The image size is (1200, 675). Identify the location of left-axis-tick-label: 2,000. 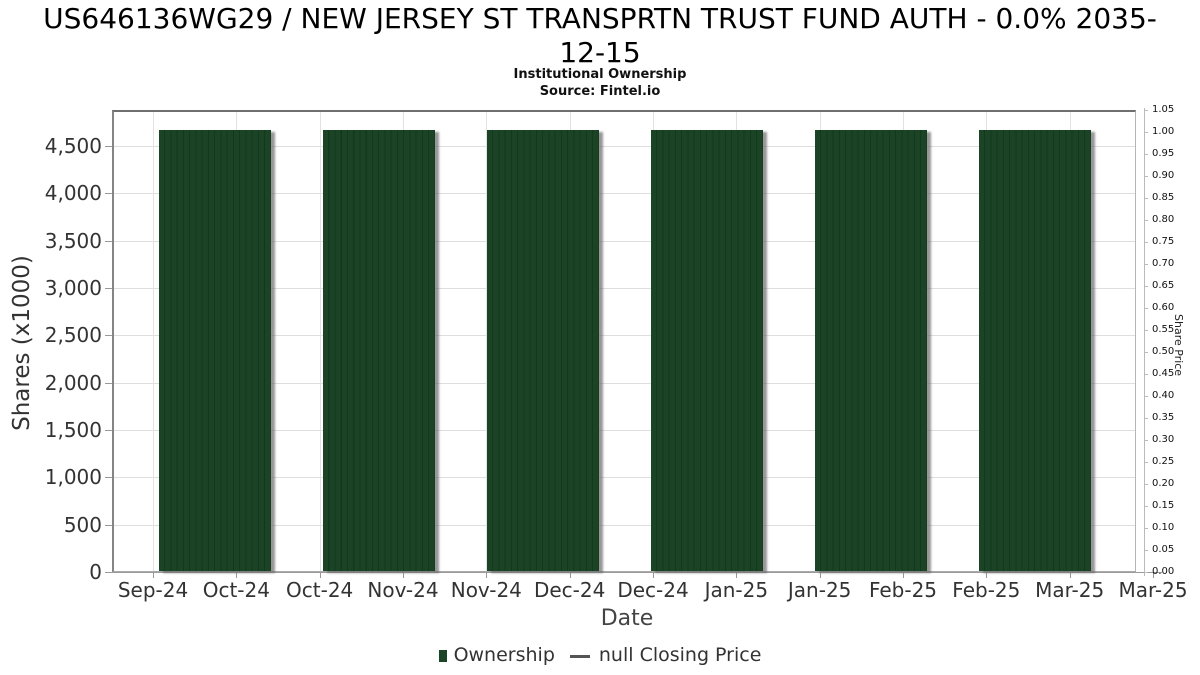
(73, 382).